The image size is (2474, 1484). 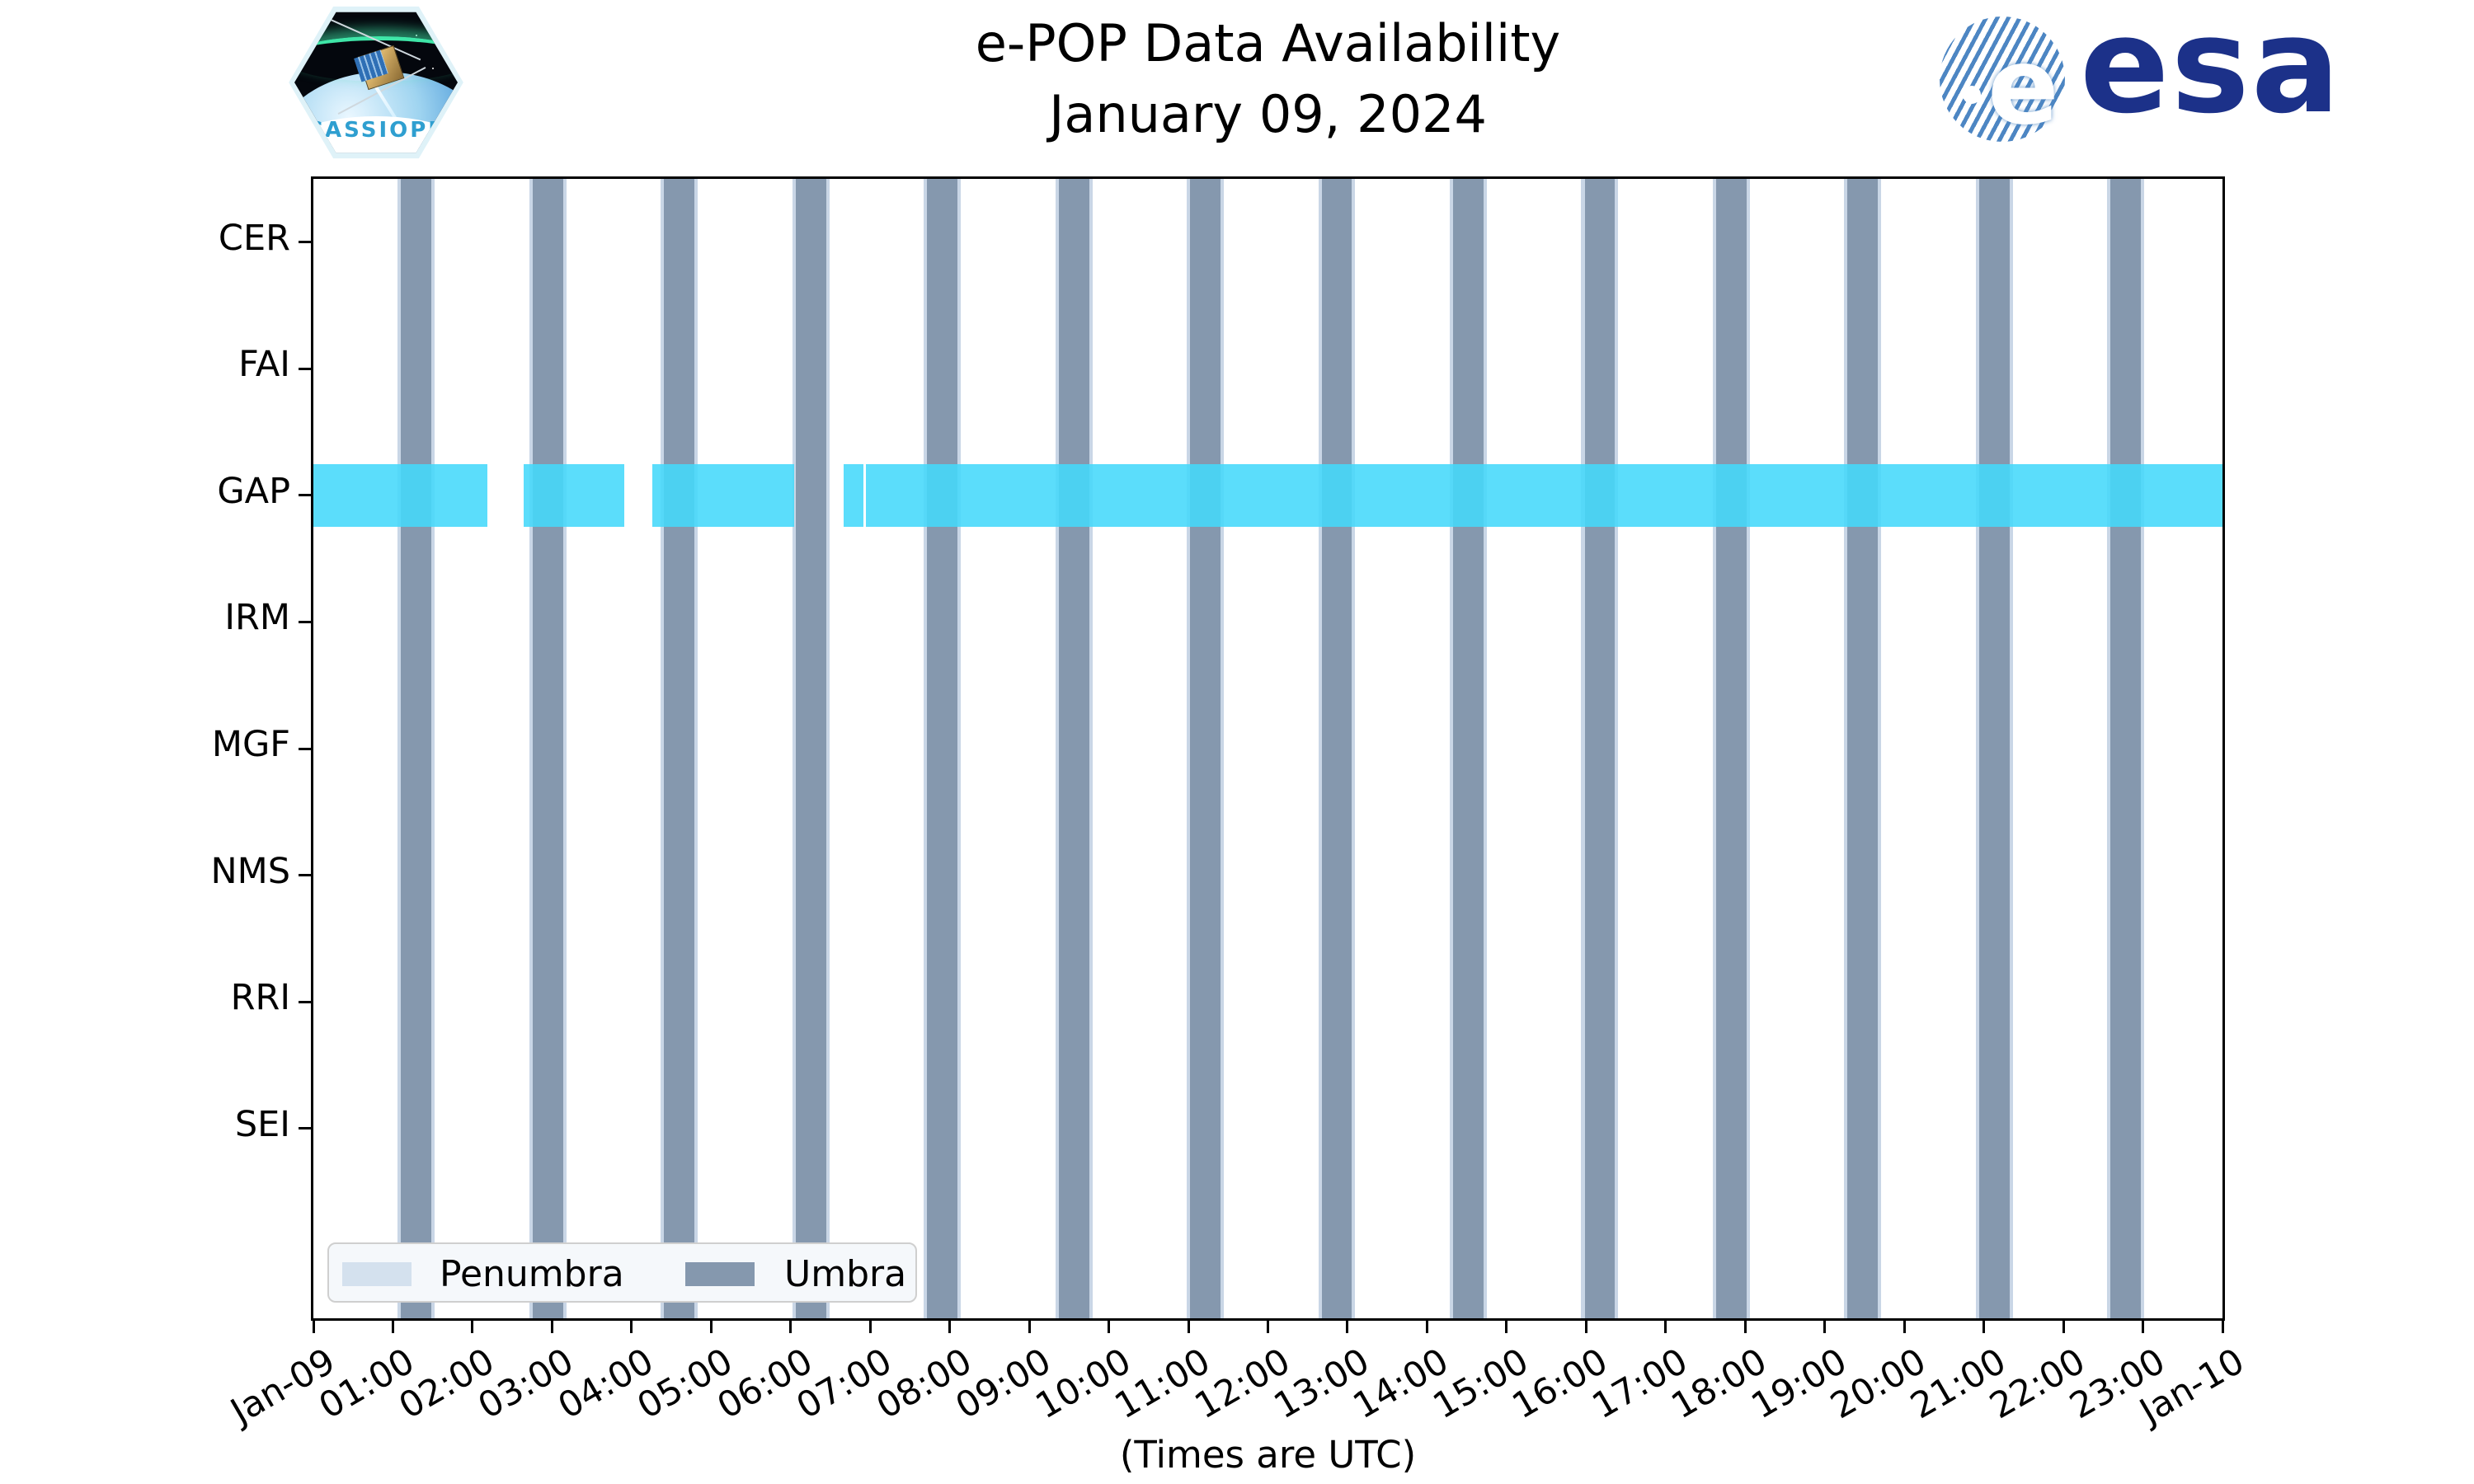 What do you see at coordinates (377, 1274) in the screenshot?
I see `legend-penumbra-swatch` at bounding box center [377, 1274].